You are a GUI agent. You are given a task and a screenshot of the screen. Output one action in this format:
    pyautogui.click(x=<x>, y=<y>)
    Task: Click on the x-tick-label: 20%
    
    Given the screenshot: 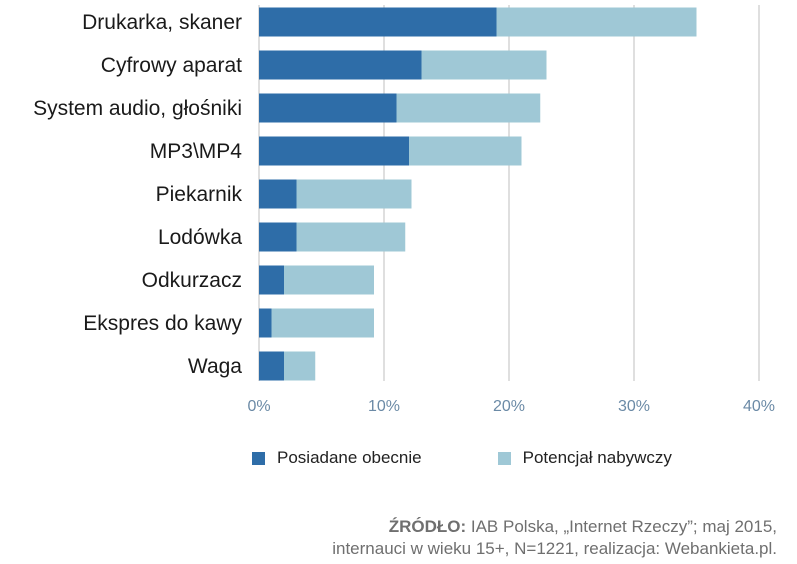 What is the action you would take?
    pyautogui.click(x=509, y=406)
    